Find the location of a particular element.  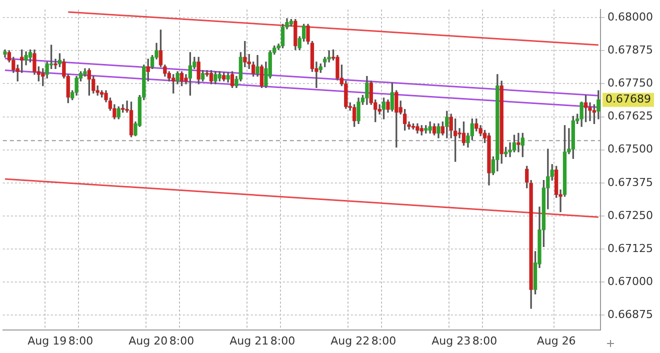

x-tick-label: Aug 23 is located at coordinates (451, 341).